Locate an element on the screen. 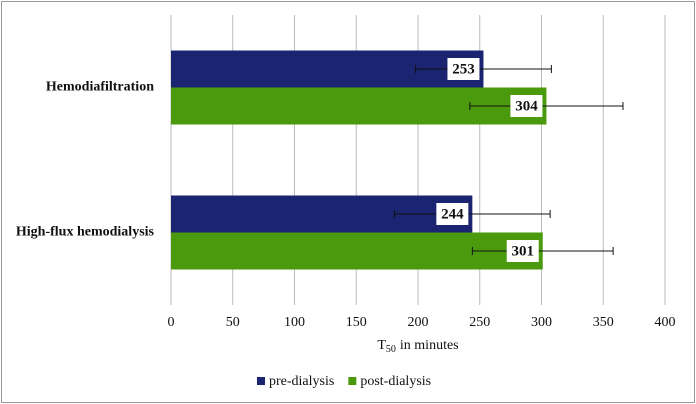 This screenshot has height=404, width=696. x-tick-label: 0 is located at coordinates (171, 322).